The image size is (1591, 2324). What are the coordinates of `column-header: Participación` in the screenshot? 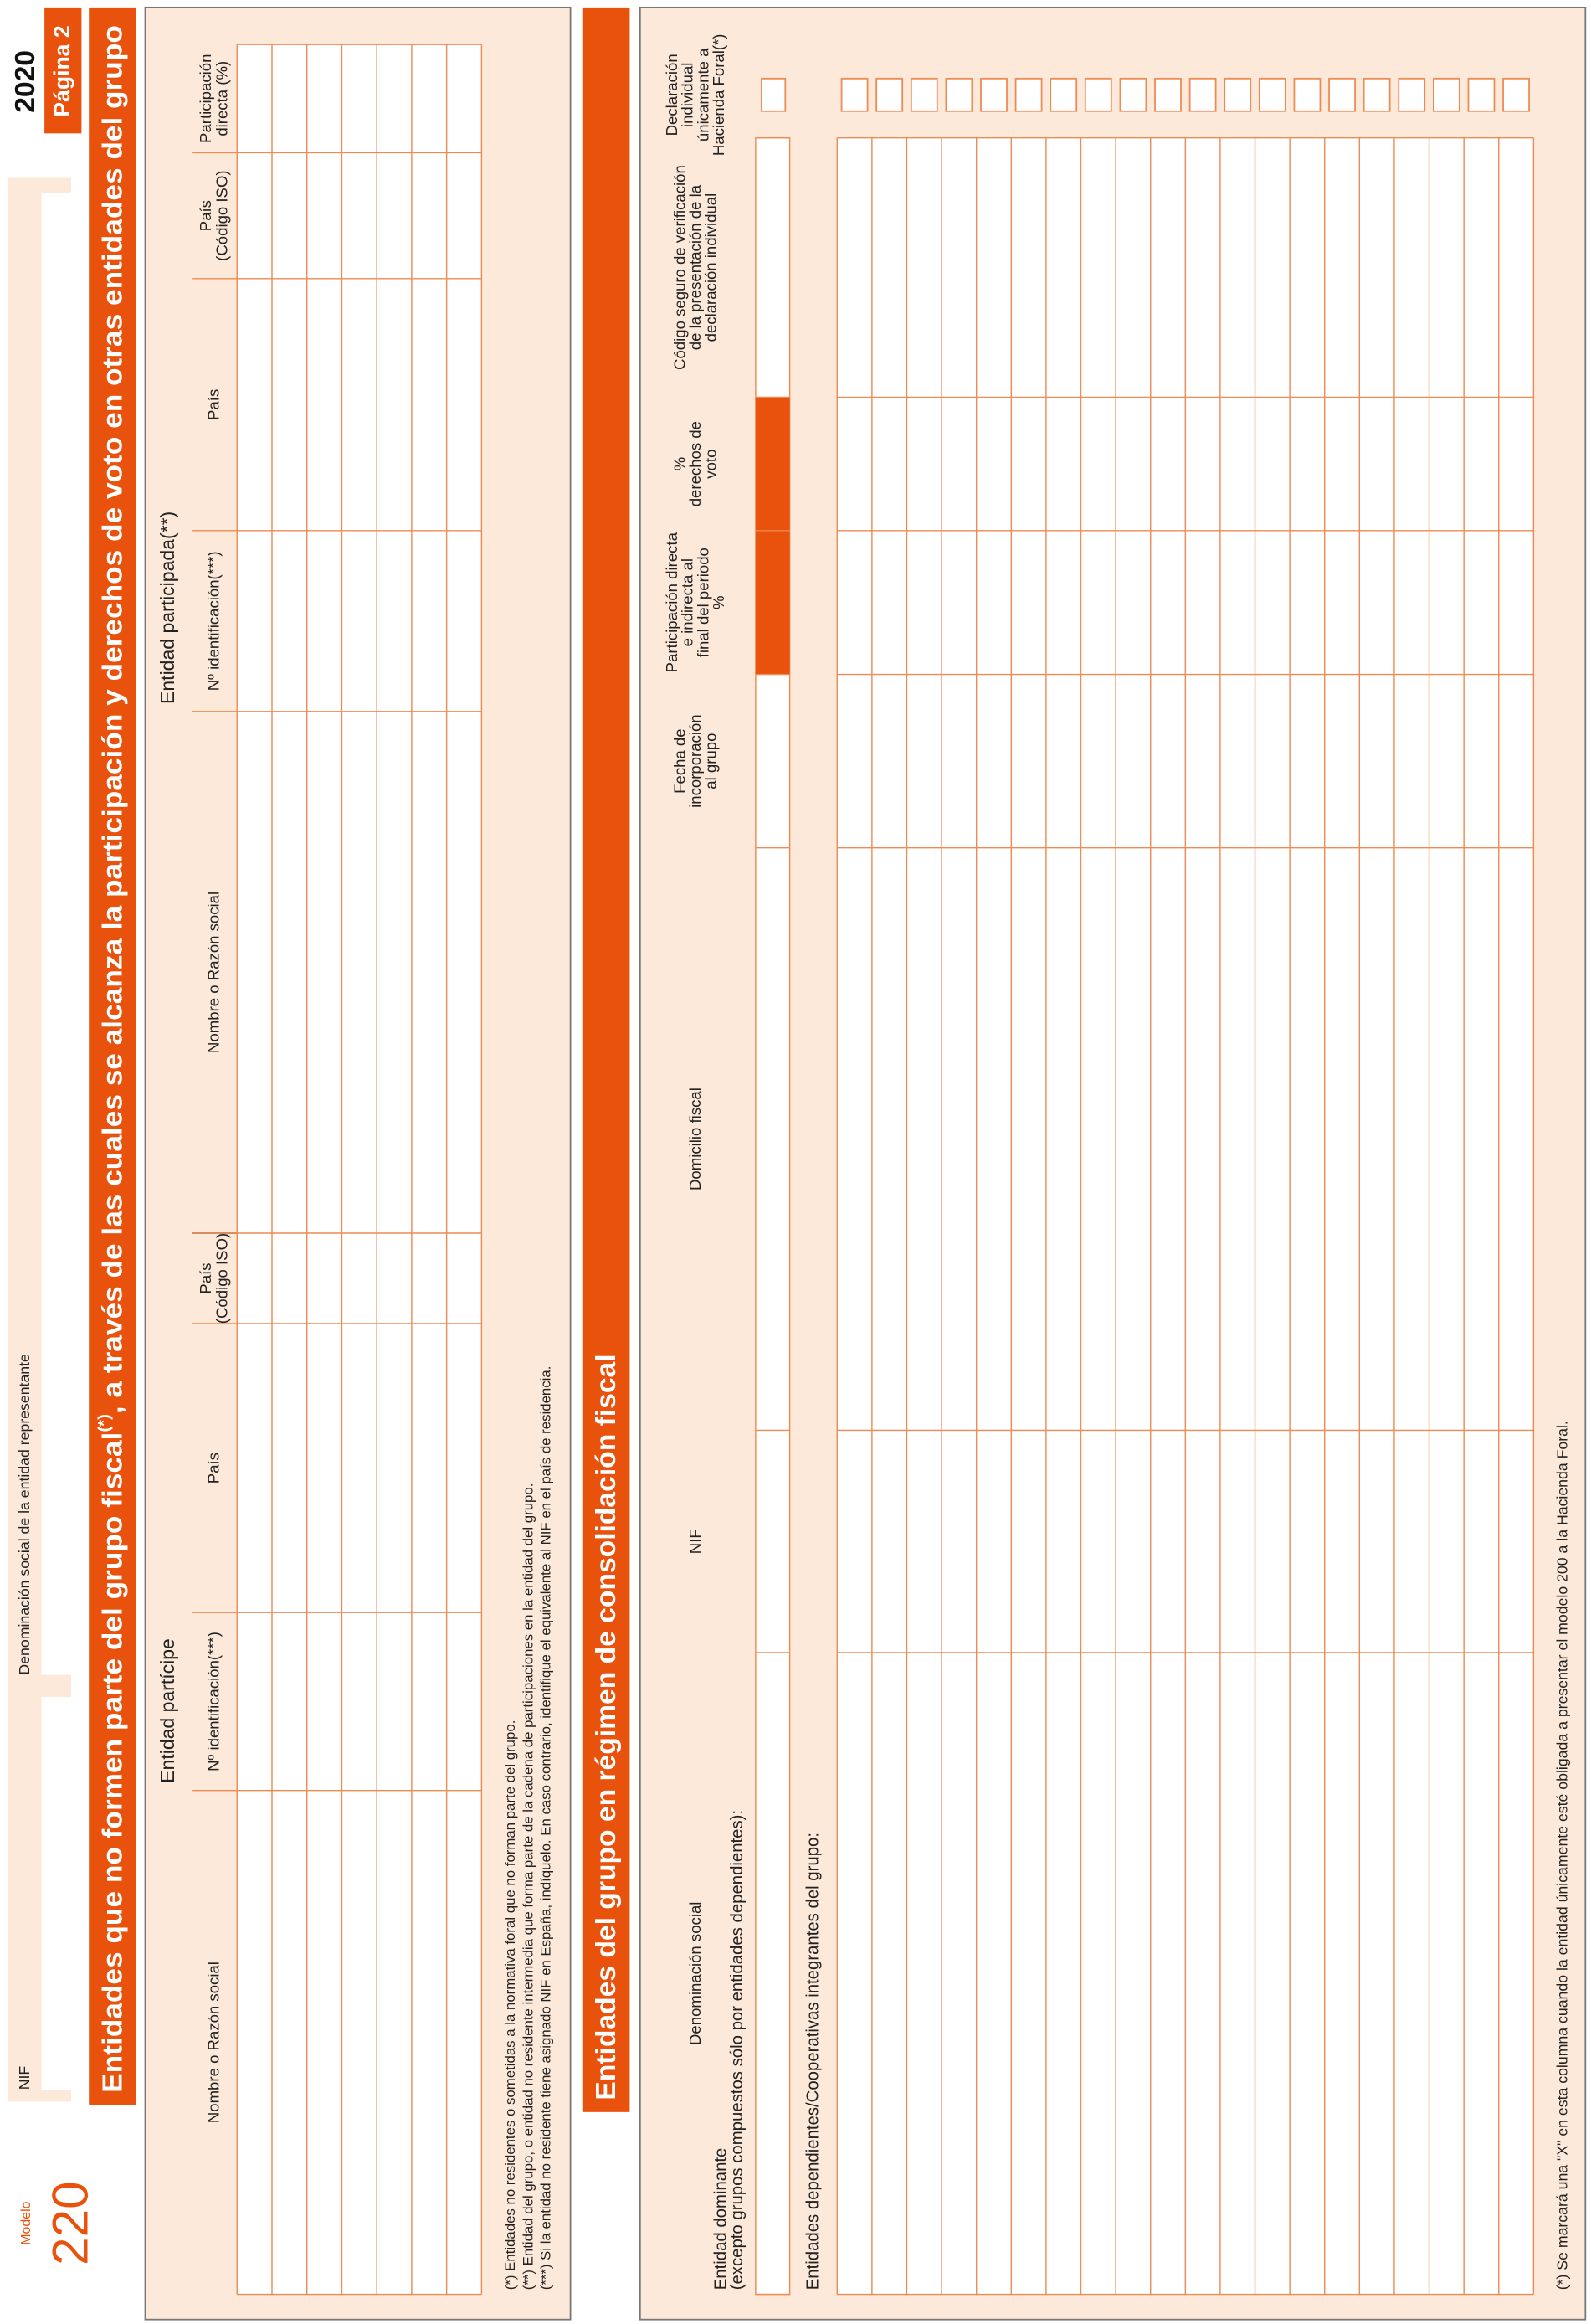 It's located at (205, 99).